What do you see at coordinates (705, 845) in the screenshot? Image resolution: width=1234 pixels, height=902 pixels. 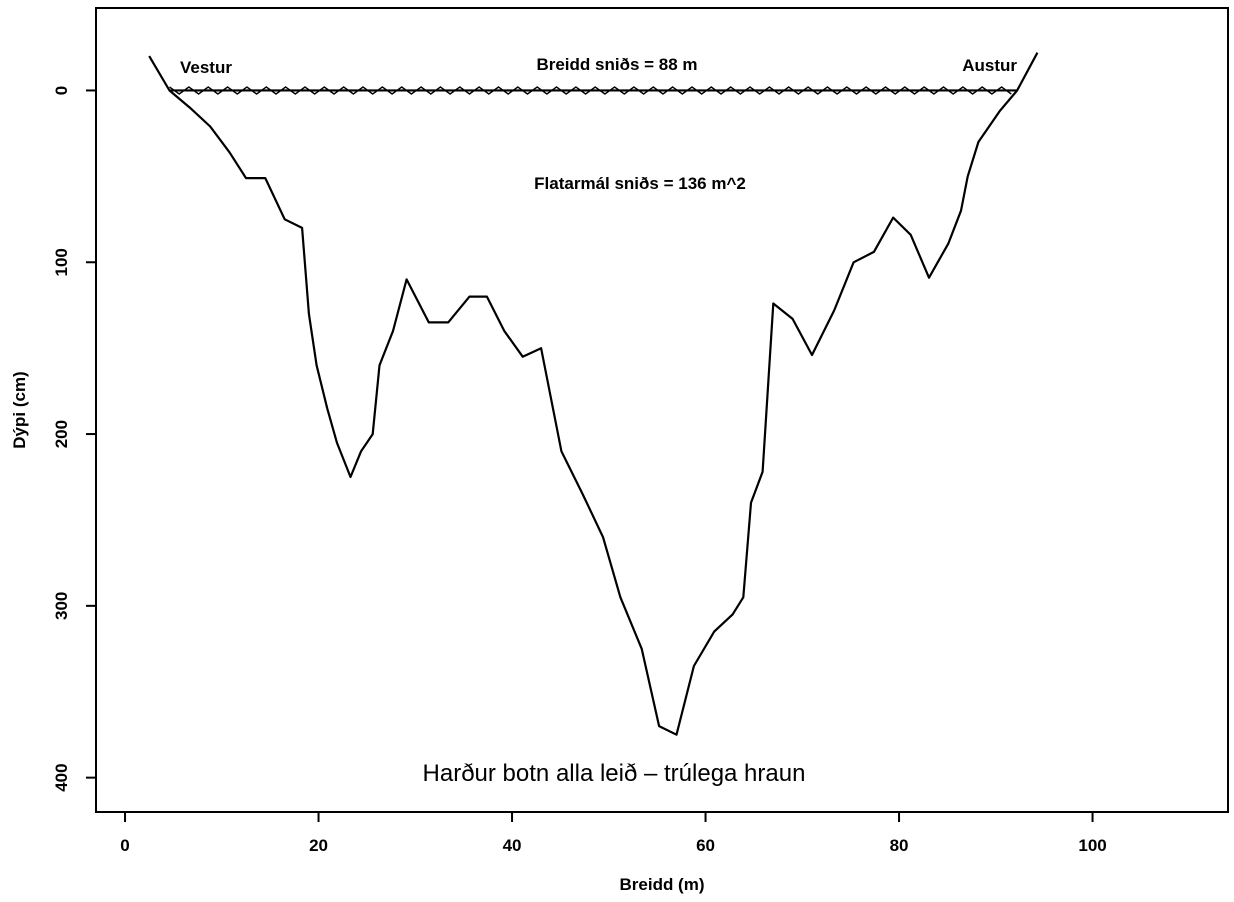 I see `x-tick-label-60: 60` at bounding box center [705, 845].